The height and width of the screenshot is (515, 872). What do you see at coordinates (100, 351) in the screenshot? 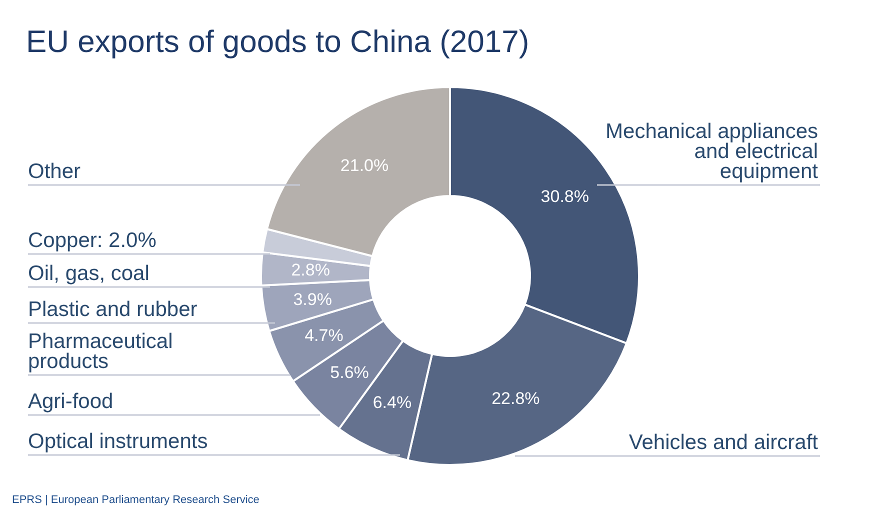
I see `slice-label: Pharmaceutical products` at bounding box center [100, 351].